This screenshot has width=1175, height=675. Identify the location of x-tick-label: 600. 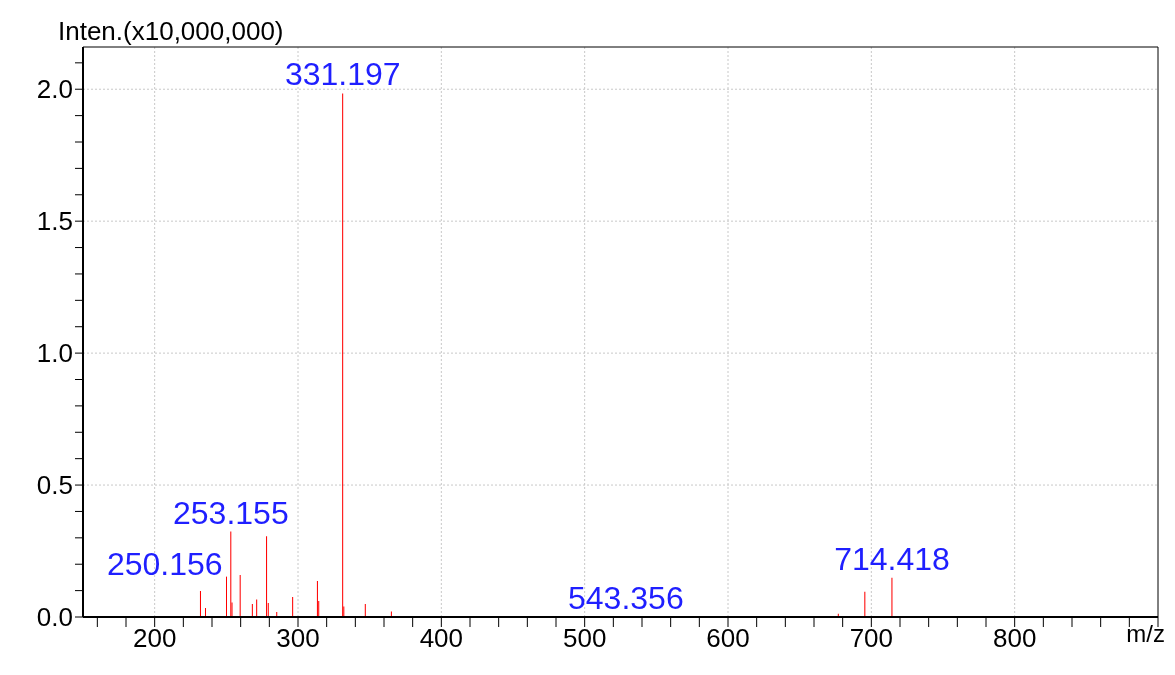
(728, 638).